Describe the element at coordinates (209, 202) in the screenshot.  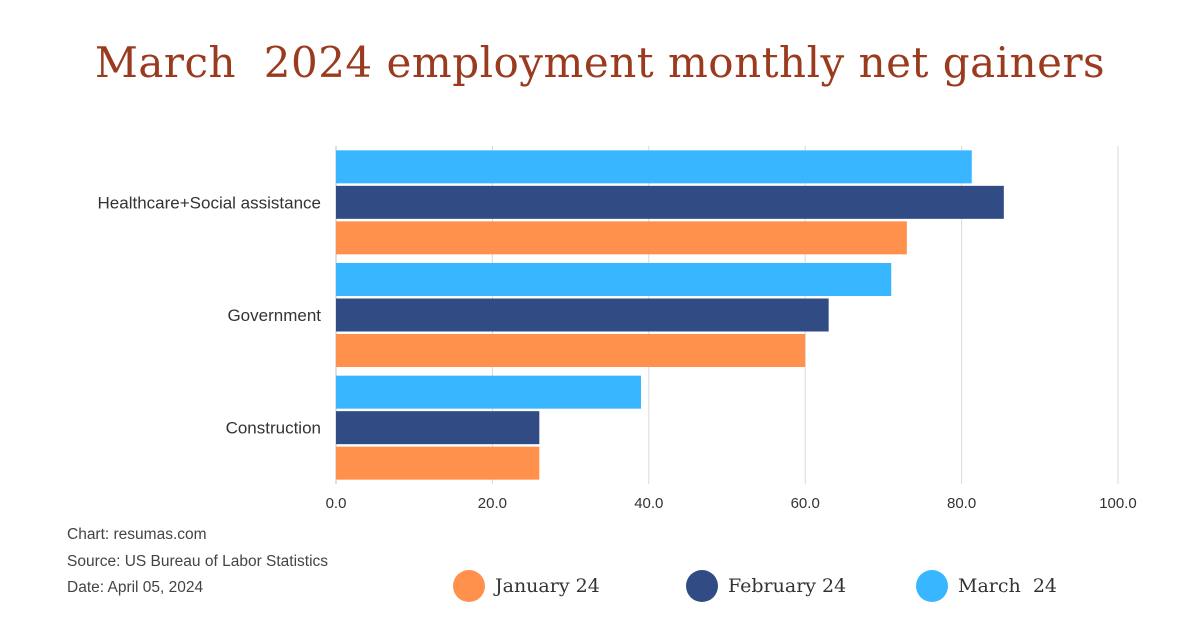
I see `category-label-0: Healthcare+Social assistance` at that location.